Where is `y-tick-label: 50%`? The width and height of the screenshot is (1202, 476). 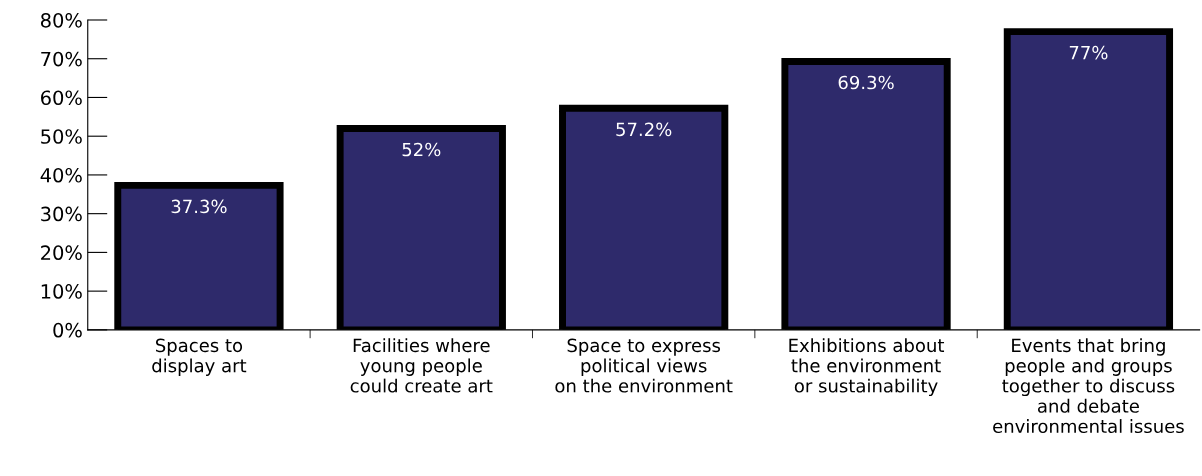
y-tick-label: 50% is located at coordinates (61, 136).